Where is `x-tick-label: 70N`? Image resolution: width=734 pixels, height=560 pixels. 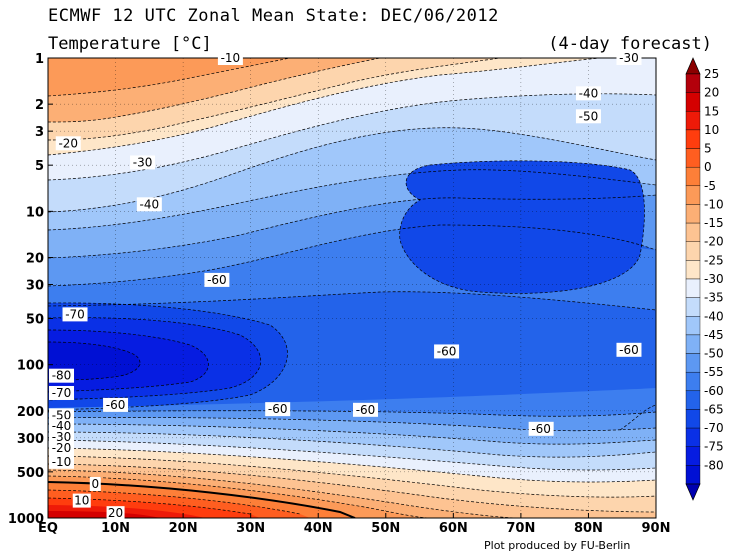
x-tick-label: 70N is located at coordinates (520, 528).